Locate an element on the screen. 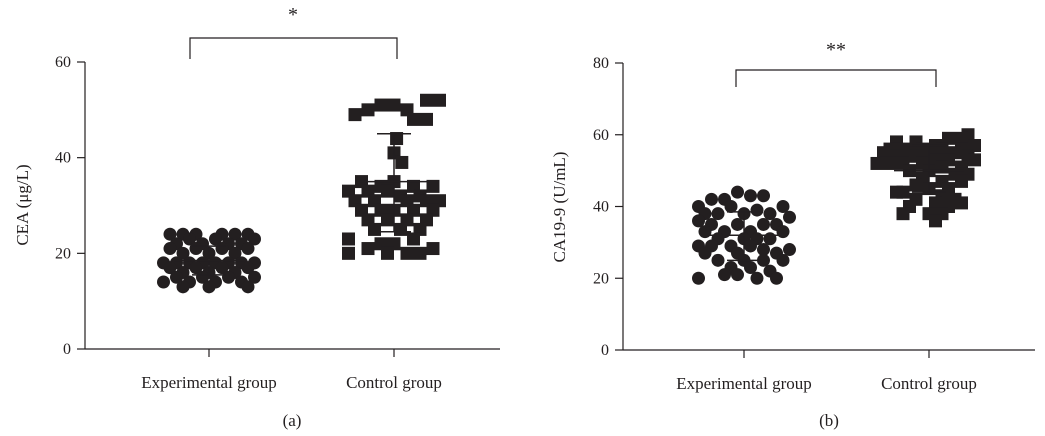 The width and height of the screenshot is (1045, 436). y-tick-label: 60 is located at coordinates (63, 62).